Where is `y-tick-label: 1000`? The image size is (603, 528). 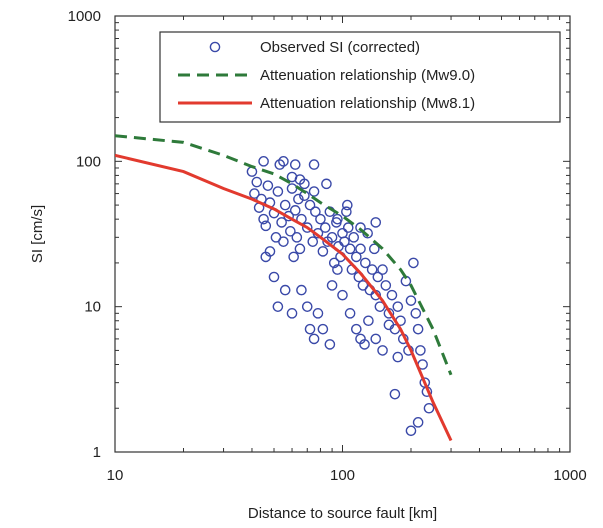 y-tick-label: 1000 is located at coordinates (84, 16).